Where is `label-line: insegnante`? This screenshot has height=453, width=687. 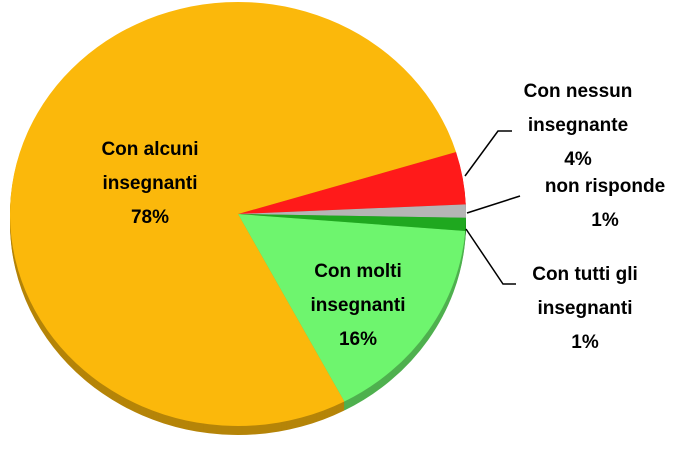
label-line: insegnante is located at coordinates (578, 125).